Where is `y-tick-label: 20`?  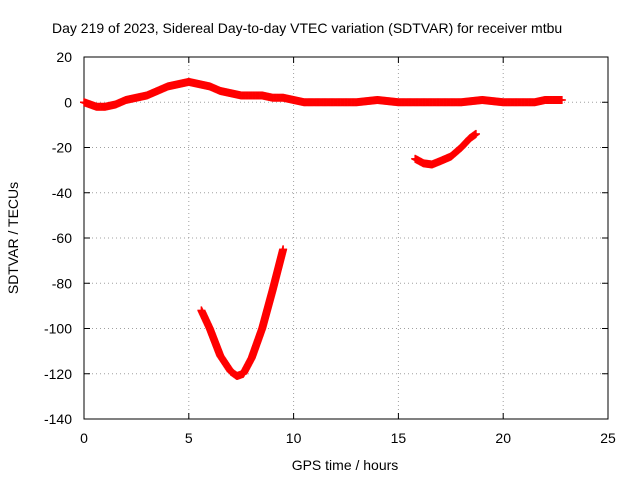 y-tick-label: 20 is located at coordinates (64, 57).